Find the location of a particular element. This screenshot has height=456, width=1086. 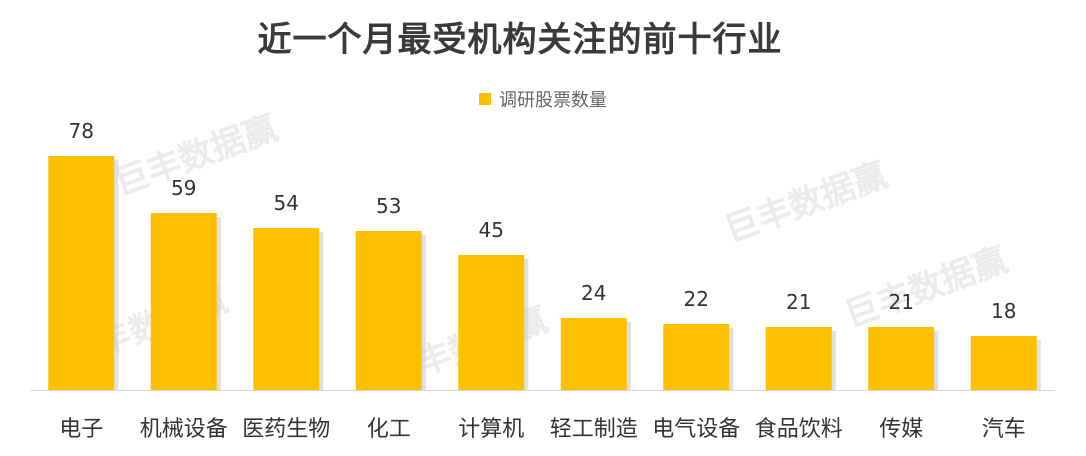

x-tick-label: 电气设备 is located at coordinates (696, 429).